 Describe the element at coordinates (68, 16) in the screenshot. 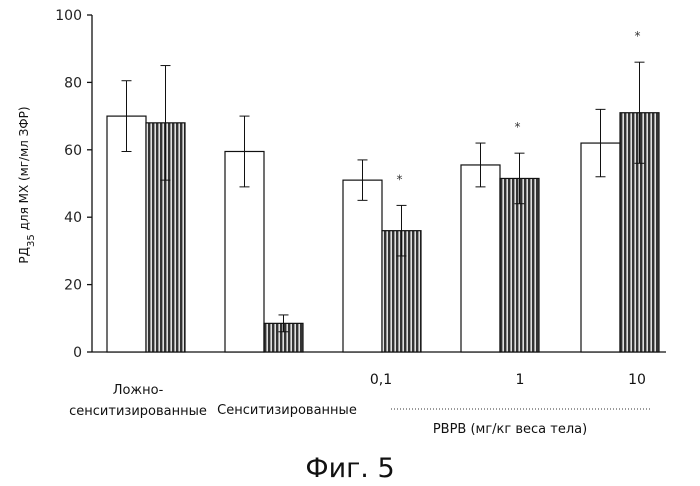

I see `y-tick-label: 100` at that location.